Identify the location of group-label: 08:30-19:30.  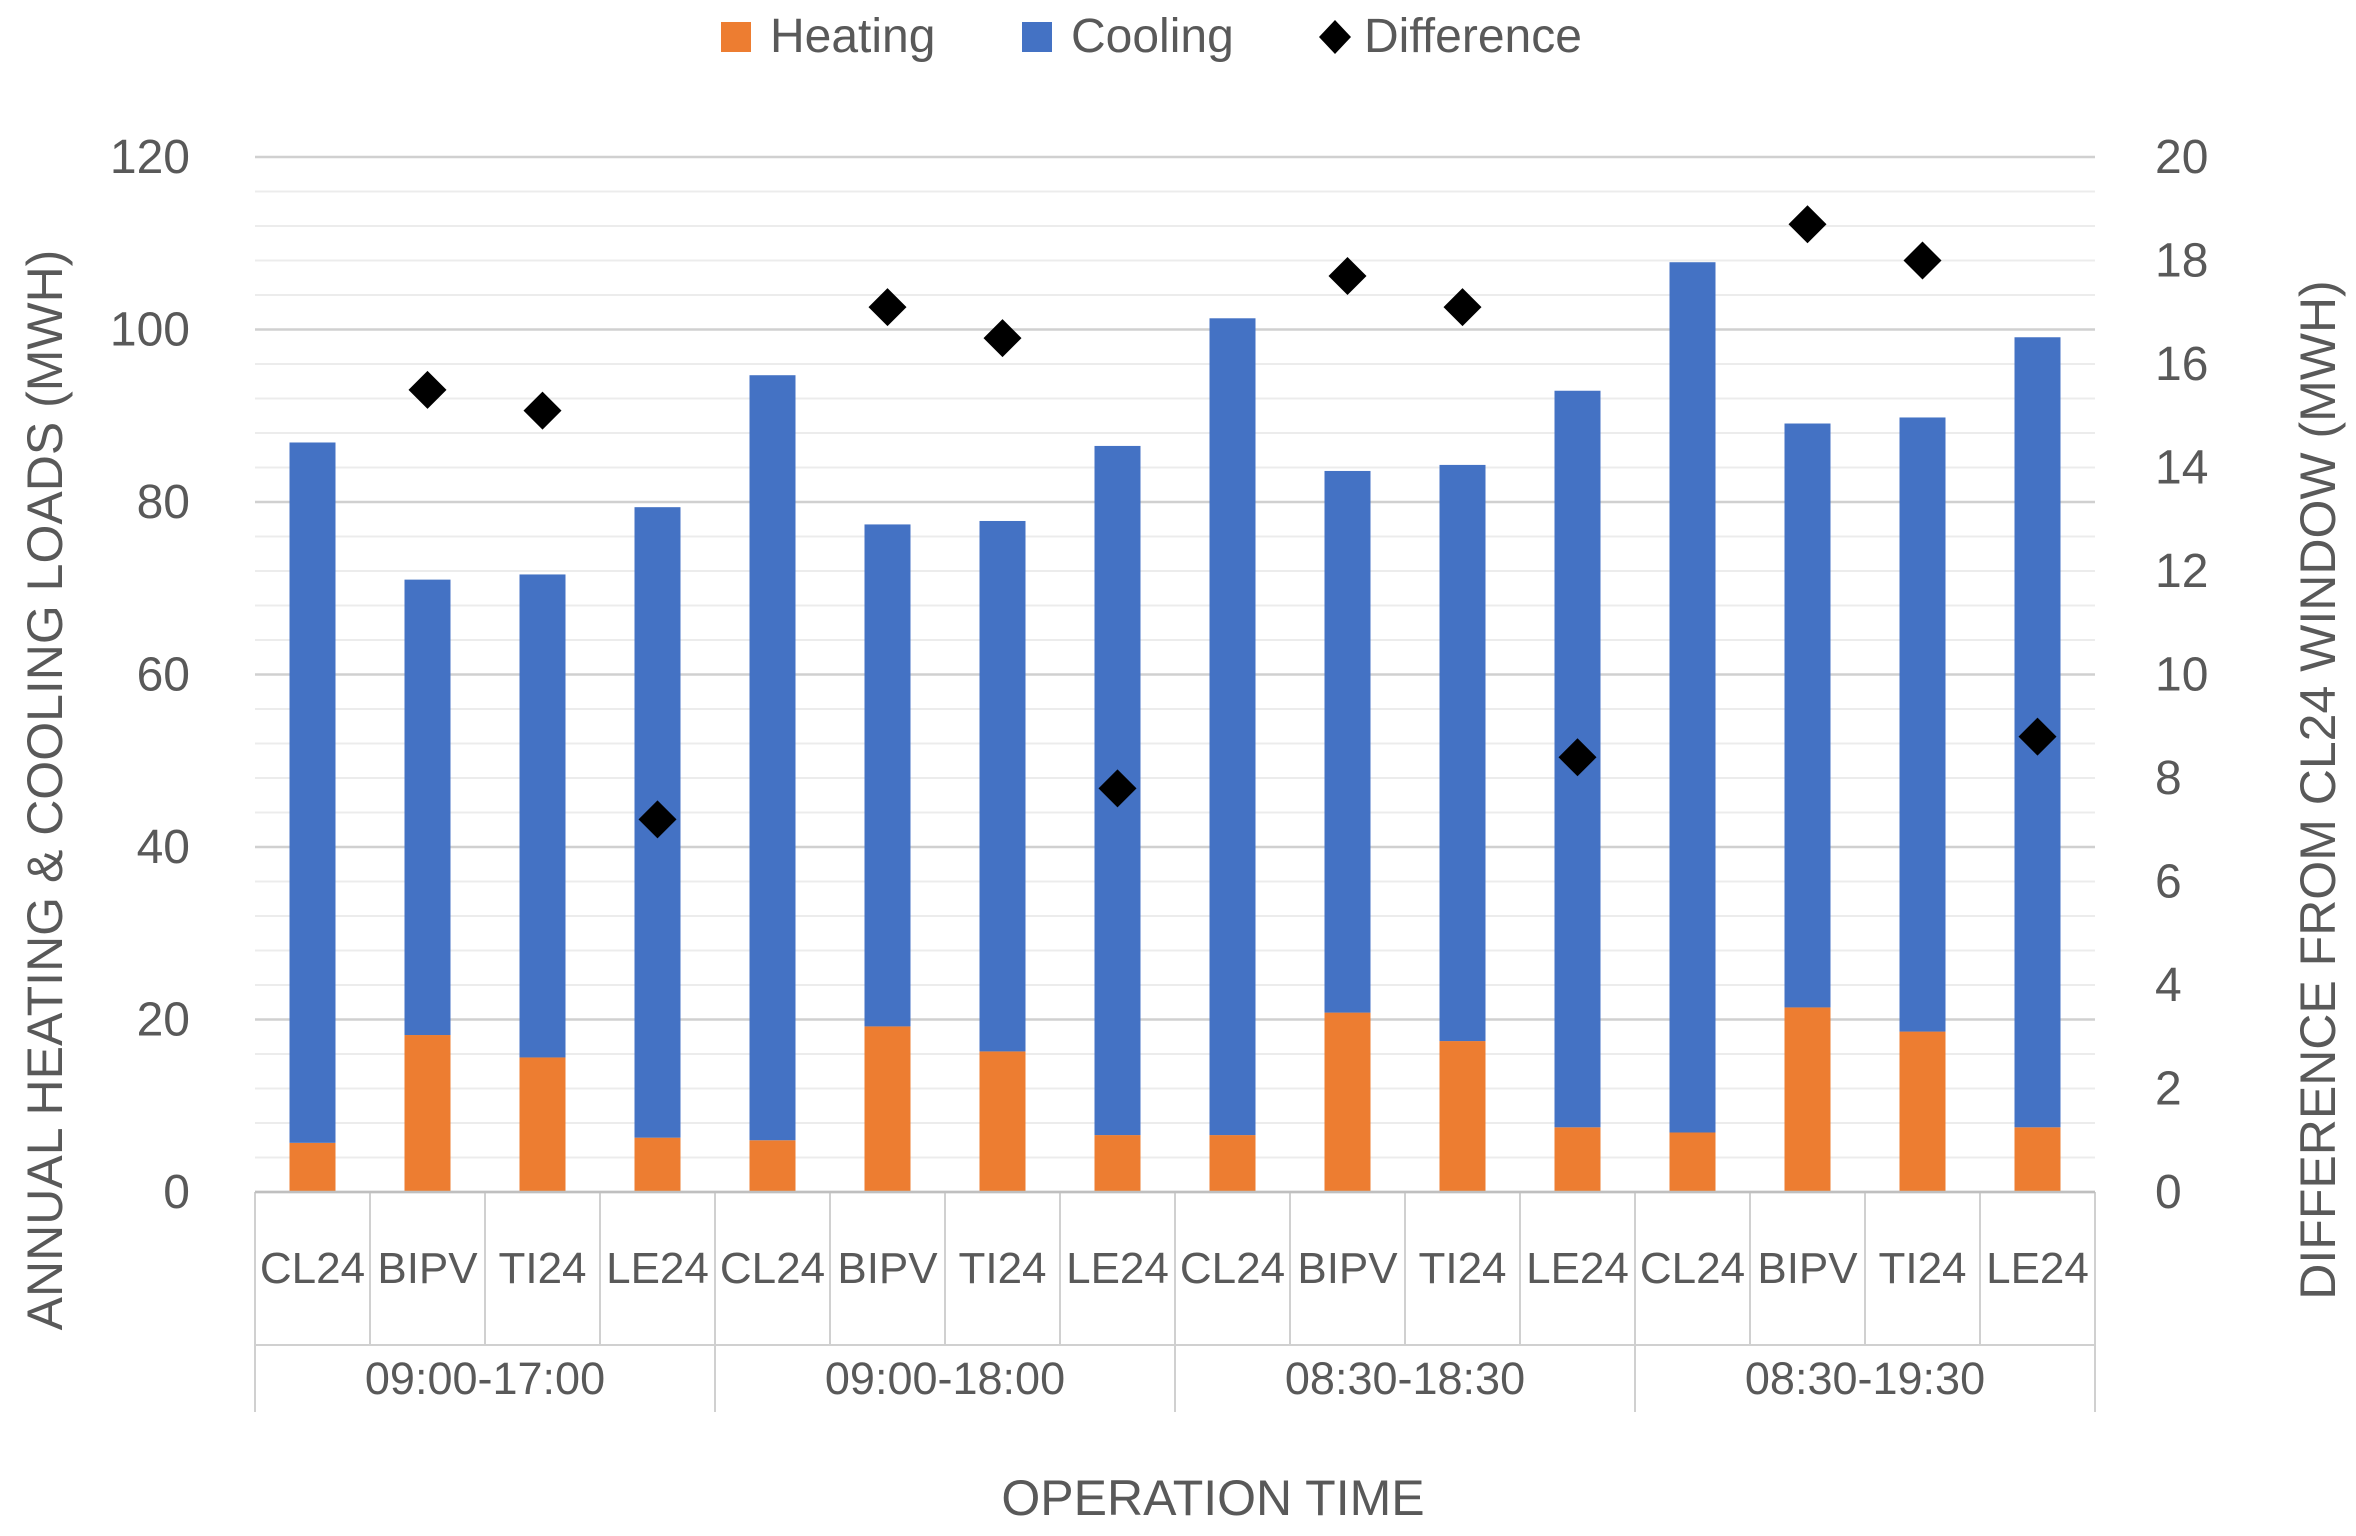
(1865, 1378).